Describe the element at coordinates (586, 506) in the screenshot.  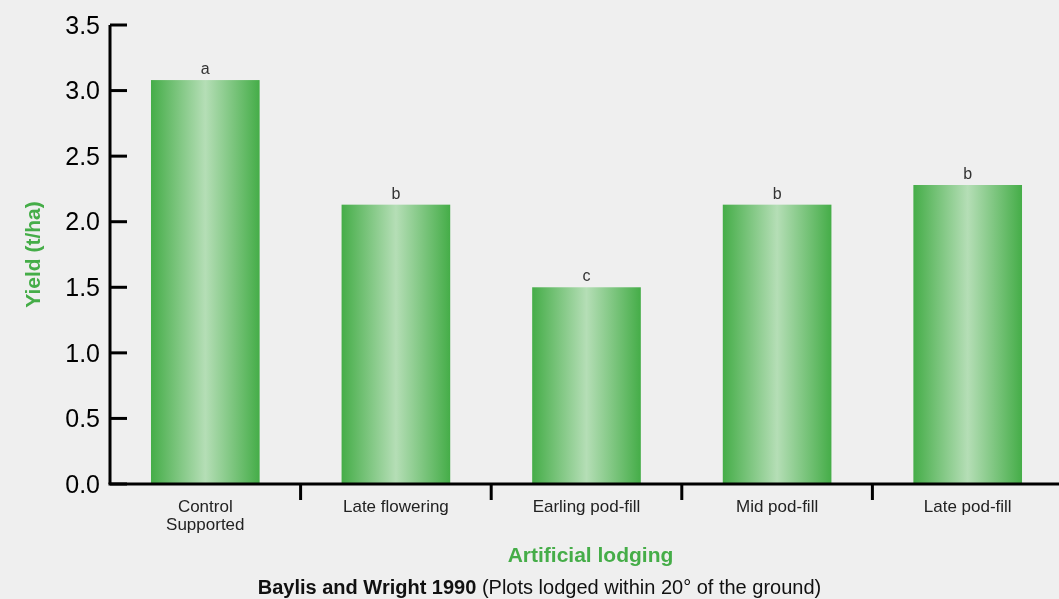
I see `x-tick-label: Earling pod-fill` at that location.